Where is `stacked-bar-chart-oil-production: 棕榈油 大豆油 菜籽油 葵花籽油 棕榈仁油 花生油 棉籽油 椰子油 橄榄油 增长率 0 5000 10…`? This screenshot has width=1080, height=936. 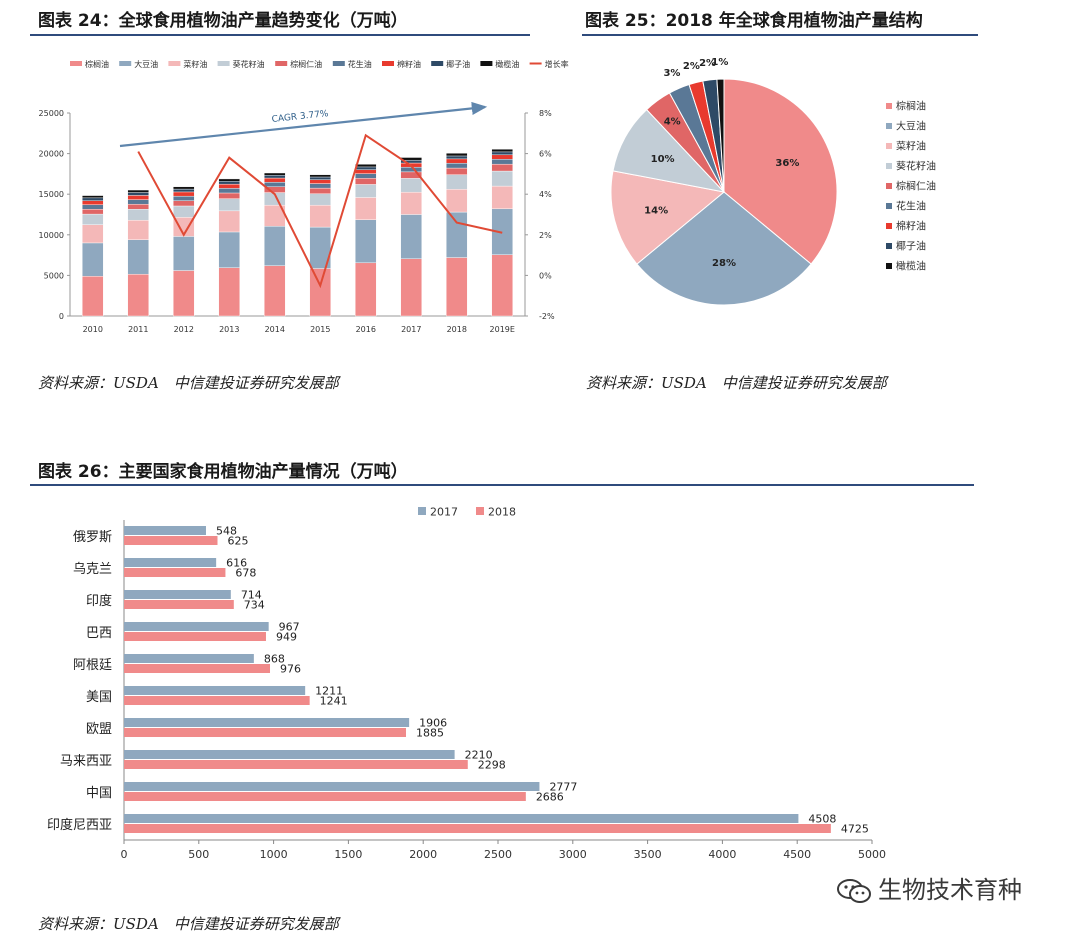 stacked-bar-chart-oil-production: 棕榈油 大豆油 菜籽油 葵花籽油 棕榈仁油 花生油 棉籽油 椰子油 橄榄油 增长率 0 5000 10… is located at coordinates (304, 196).